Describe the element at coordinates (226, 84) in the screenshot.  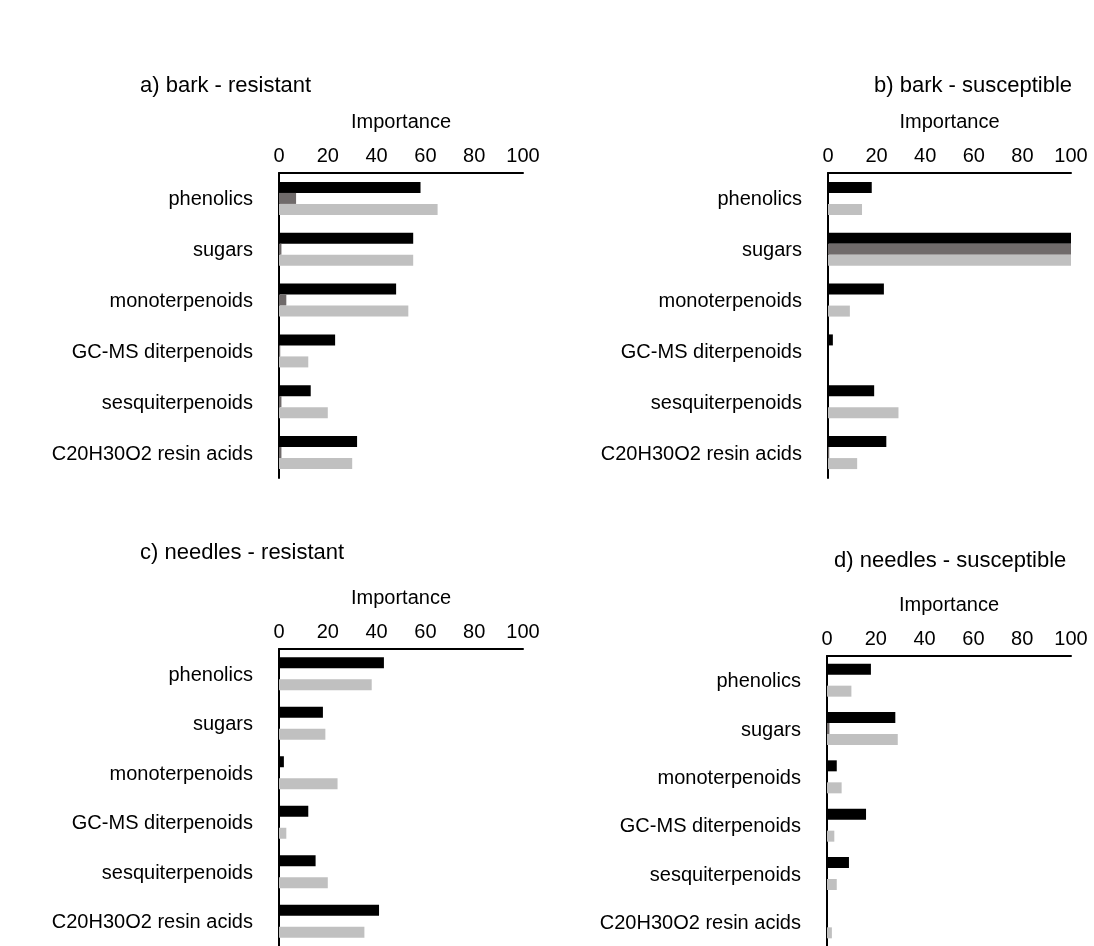
I see `chart-title: a) bark - resistant` at that location.